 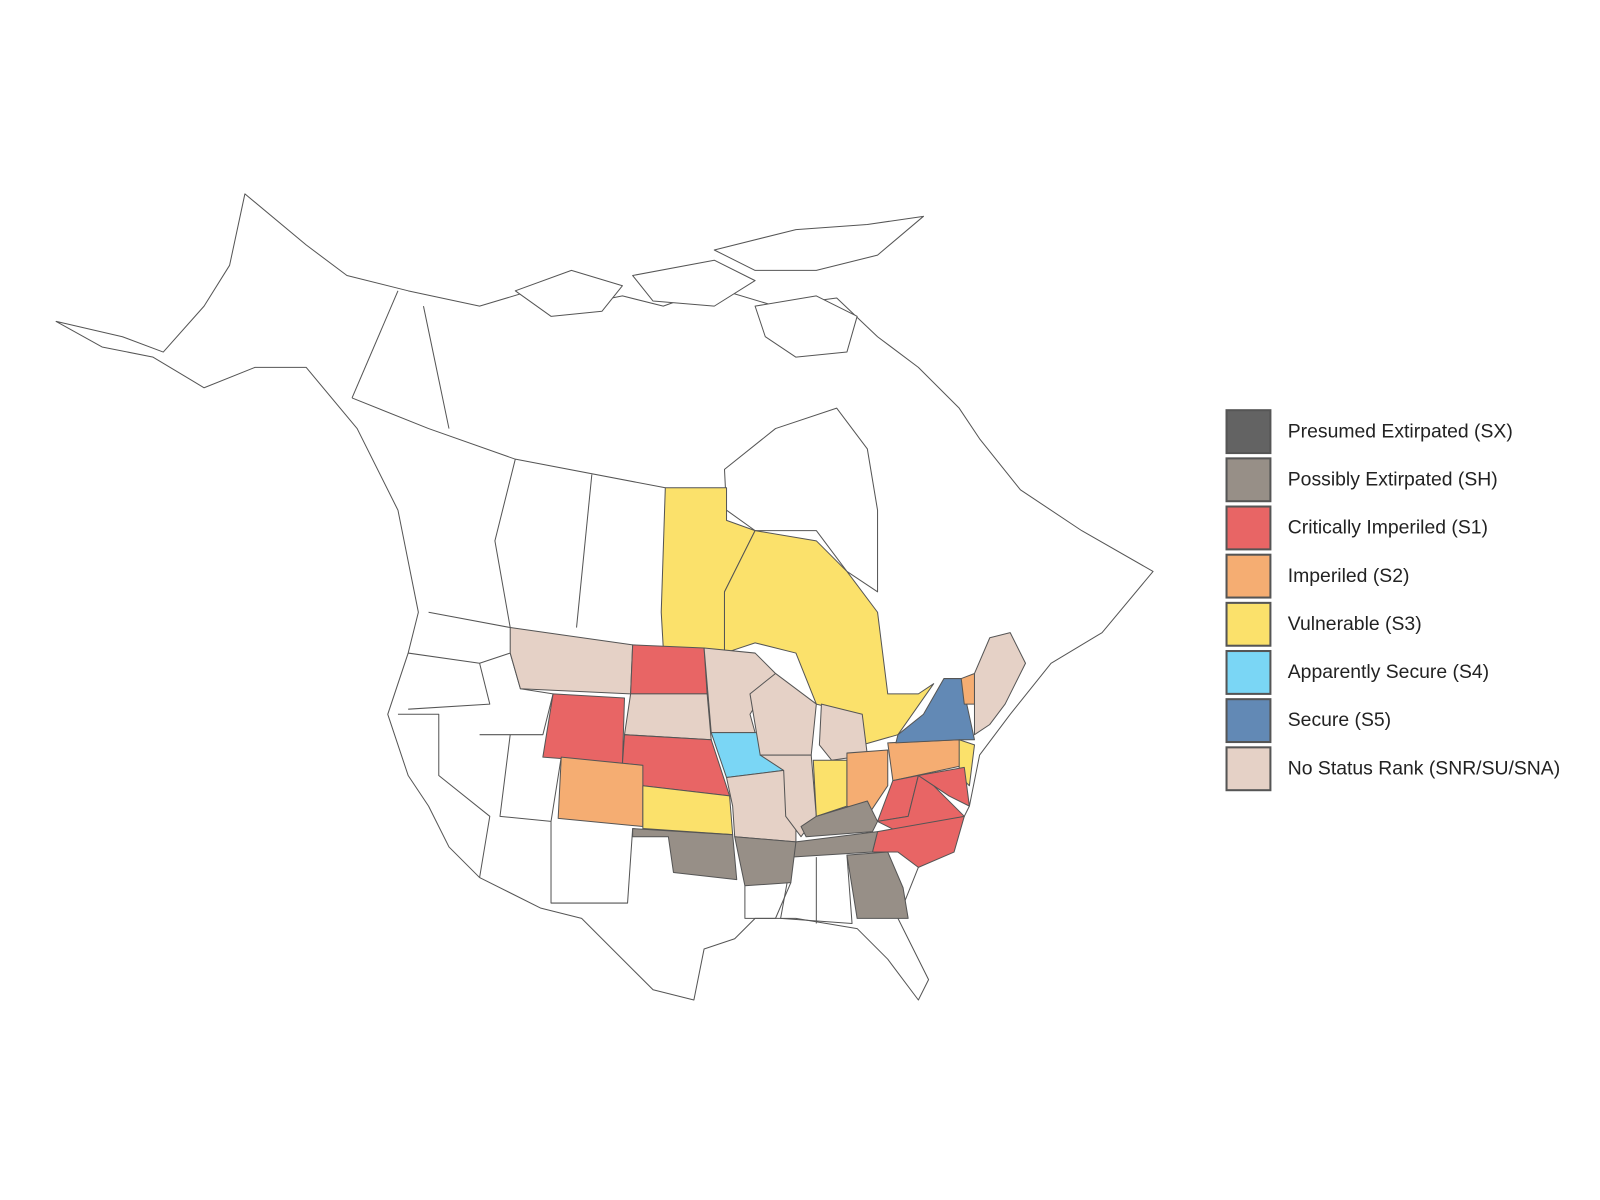 What do you see at coordinates (1339, 720) in the screenshot?
I see `legend-label: Secure (S5)` at bounding box center [1339, 720].